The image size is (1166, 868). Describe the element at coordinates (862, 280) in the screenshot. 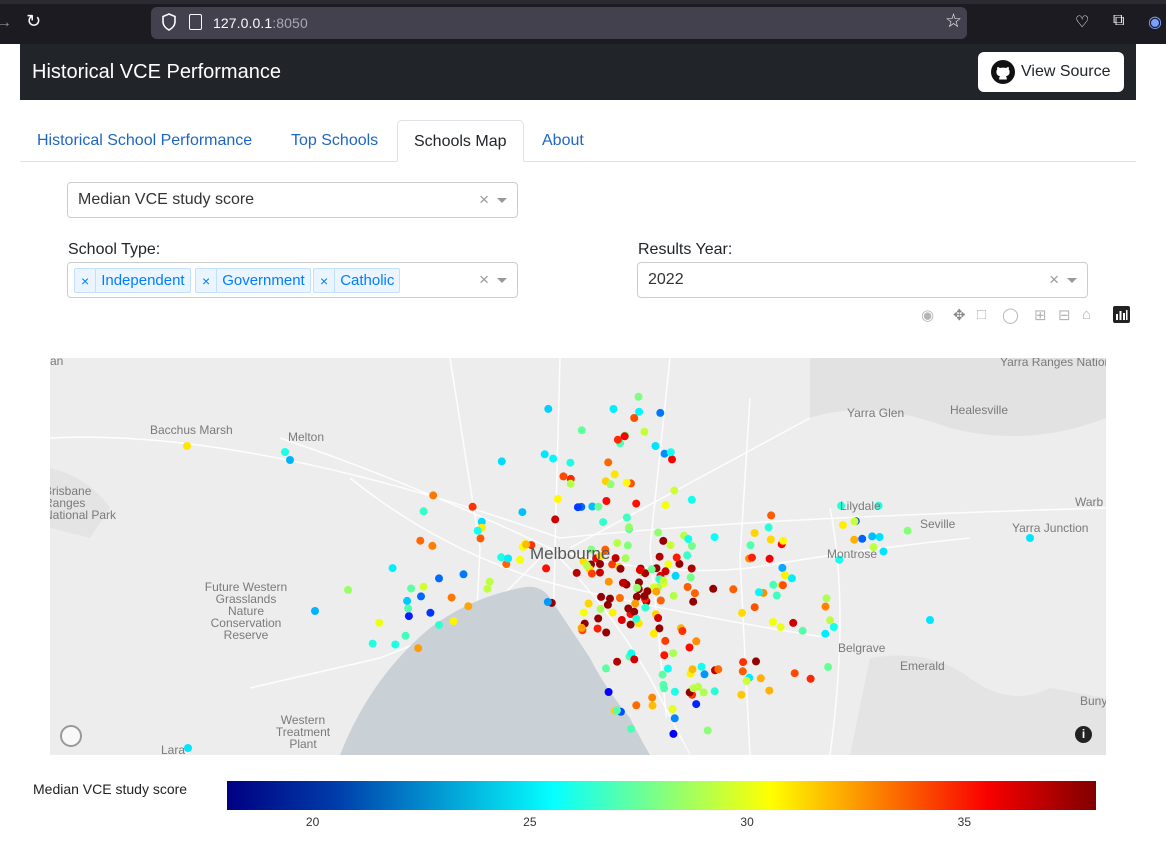

I see `results-year-select: 2022 ×` at that location.